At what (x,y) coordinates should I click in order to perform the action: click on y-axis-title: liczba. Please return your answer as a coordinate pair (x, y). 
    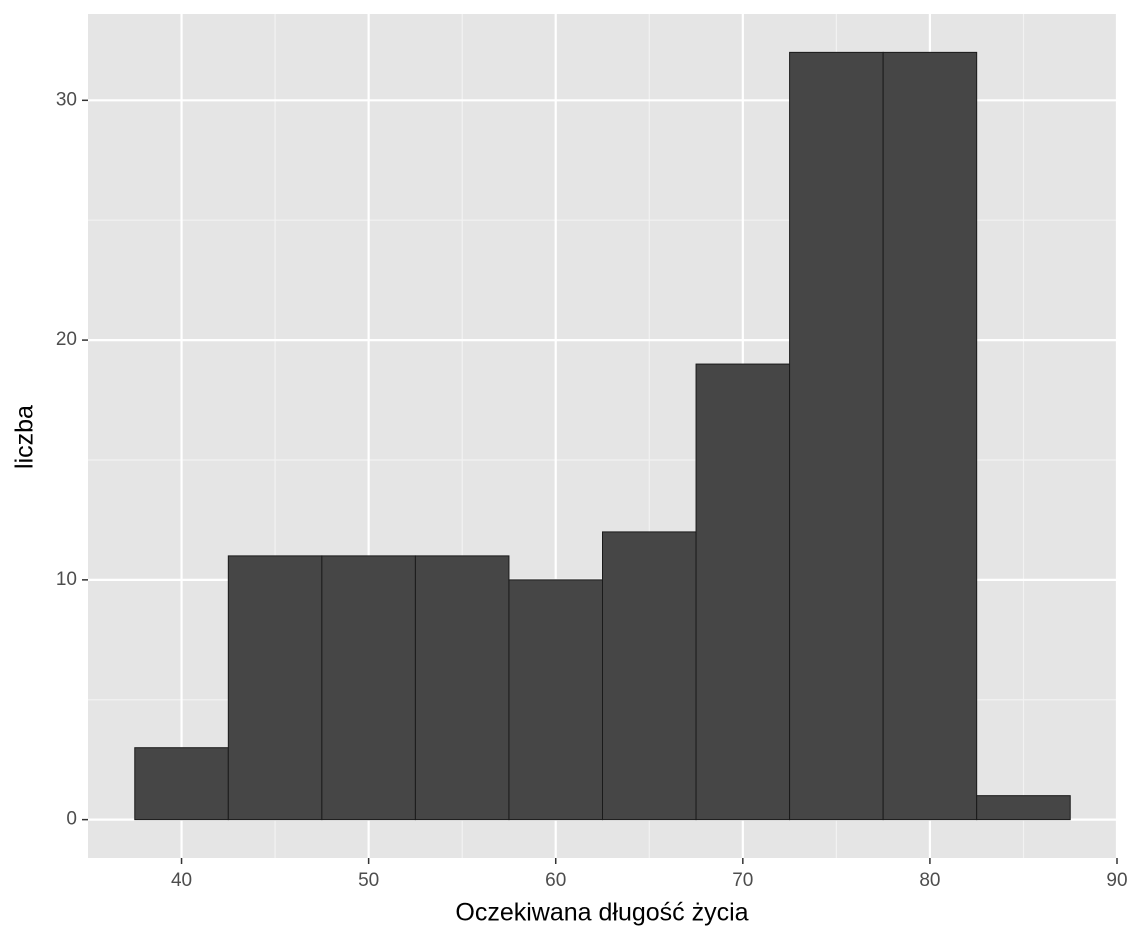
    Looking at the image, I should click on (25, 437).